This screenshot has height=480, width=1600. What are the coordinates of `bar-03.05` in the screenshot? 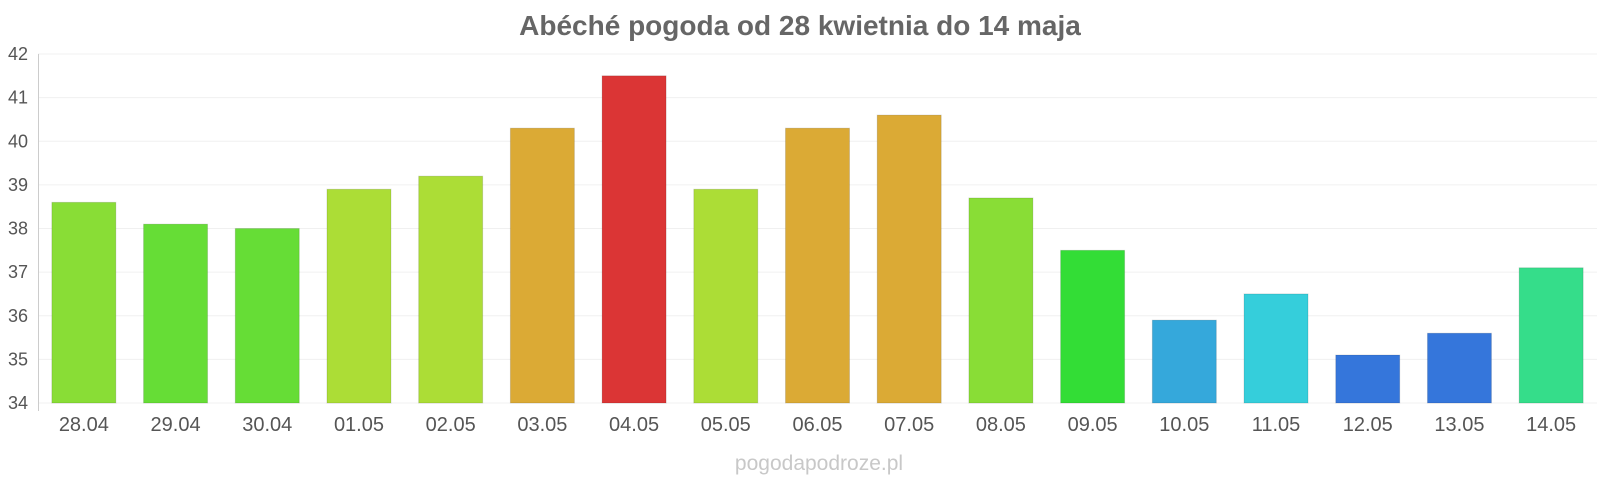 It's located at (542, 265).